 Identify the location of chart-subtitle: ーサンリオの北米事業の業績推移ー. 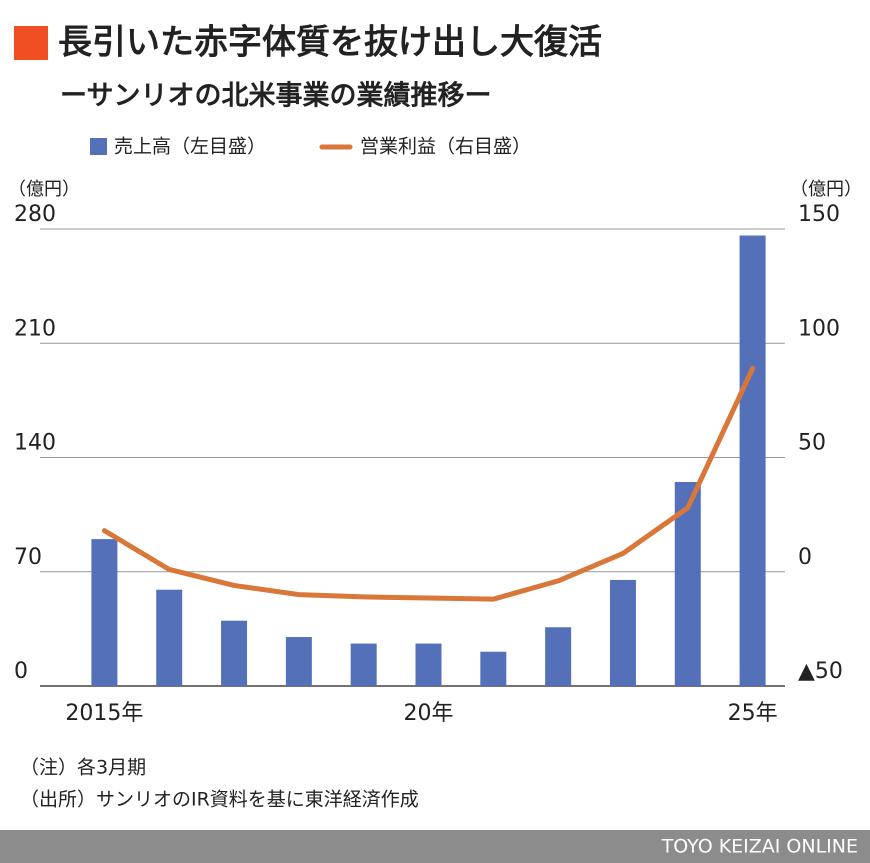
(275, 96).